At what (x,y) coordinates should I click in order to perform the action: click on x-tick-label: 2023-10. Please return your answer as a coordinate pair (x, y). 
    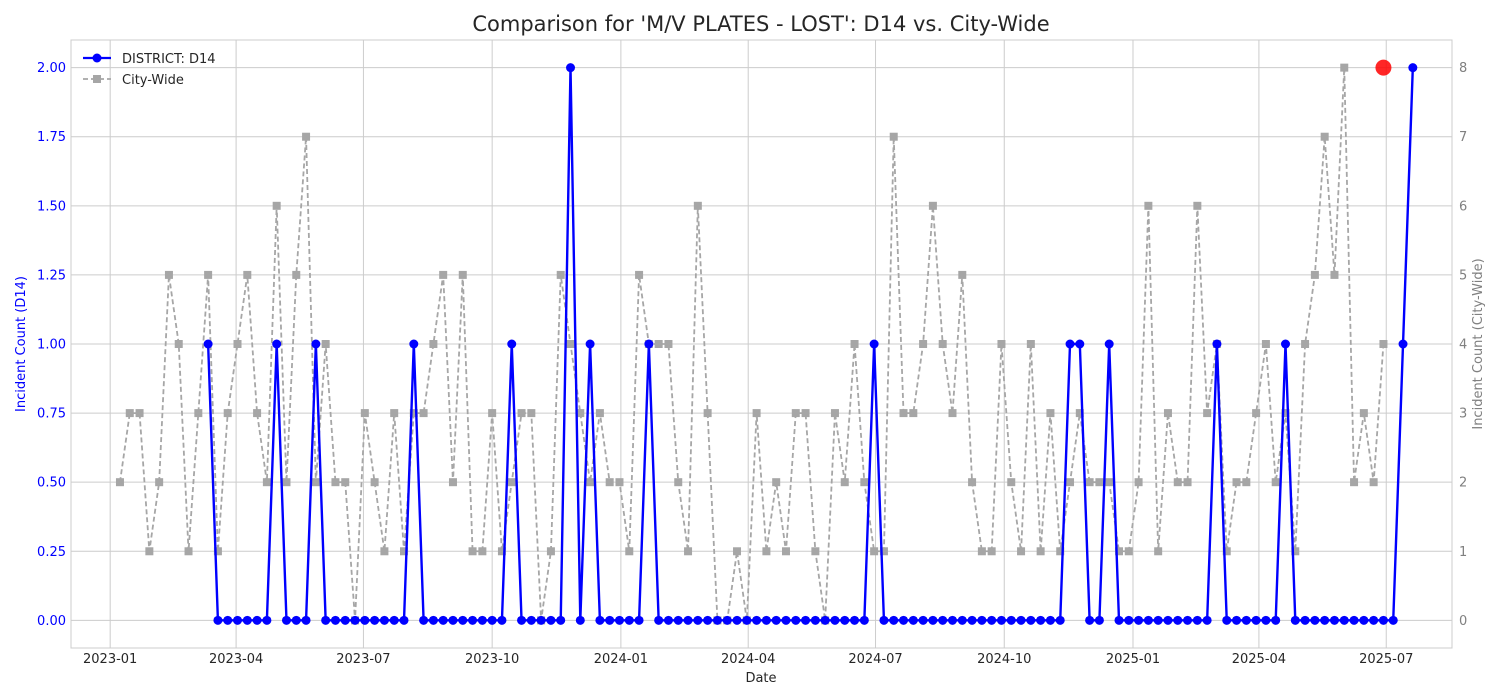
    Looking at the image, I should click on (492, 659).